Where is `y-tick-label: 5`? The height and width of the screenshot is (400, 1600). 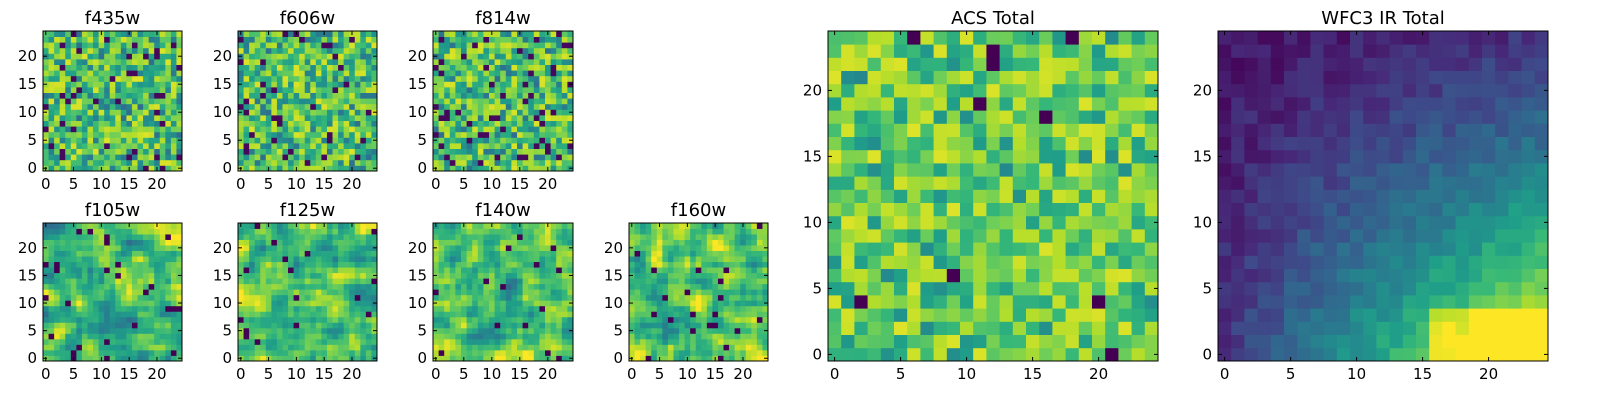 y-tick-label: 5 is located at coordinates (618, 331).